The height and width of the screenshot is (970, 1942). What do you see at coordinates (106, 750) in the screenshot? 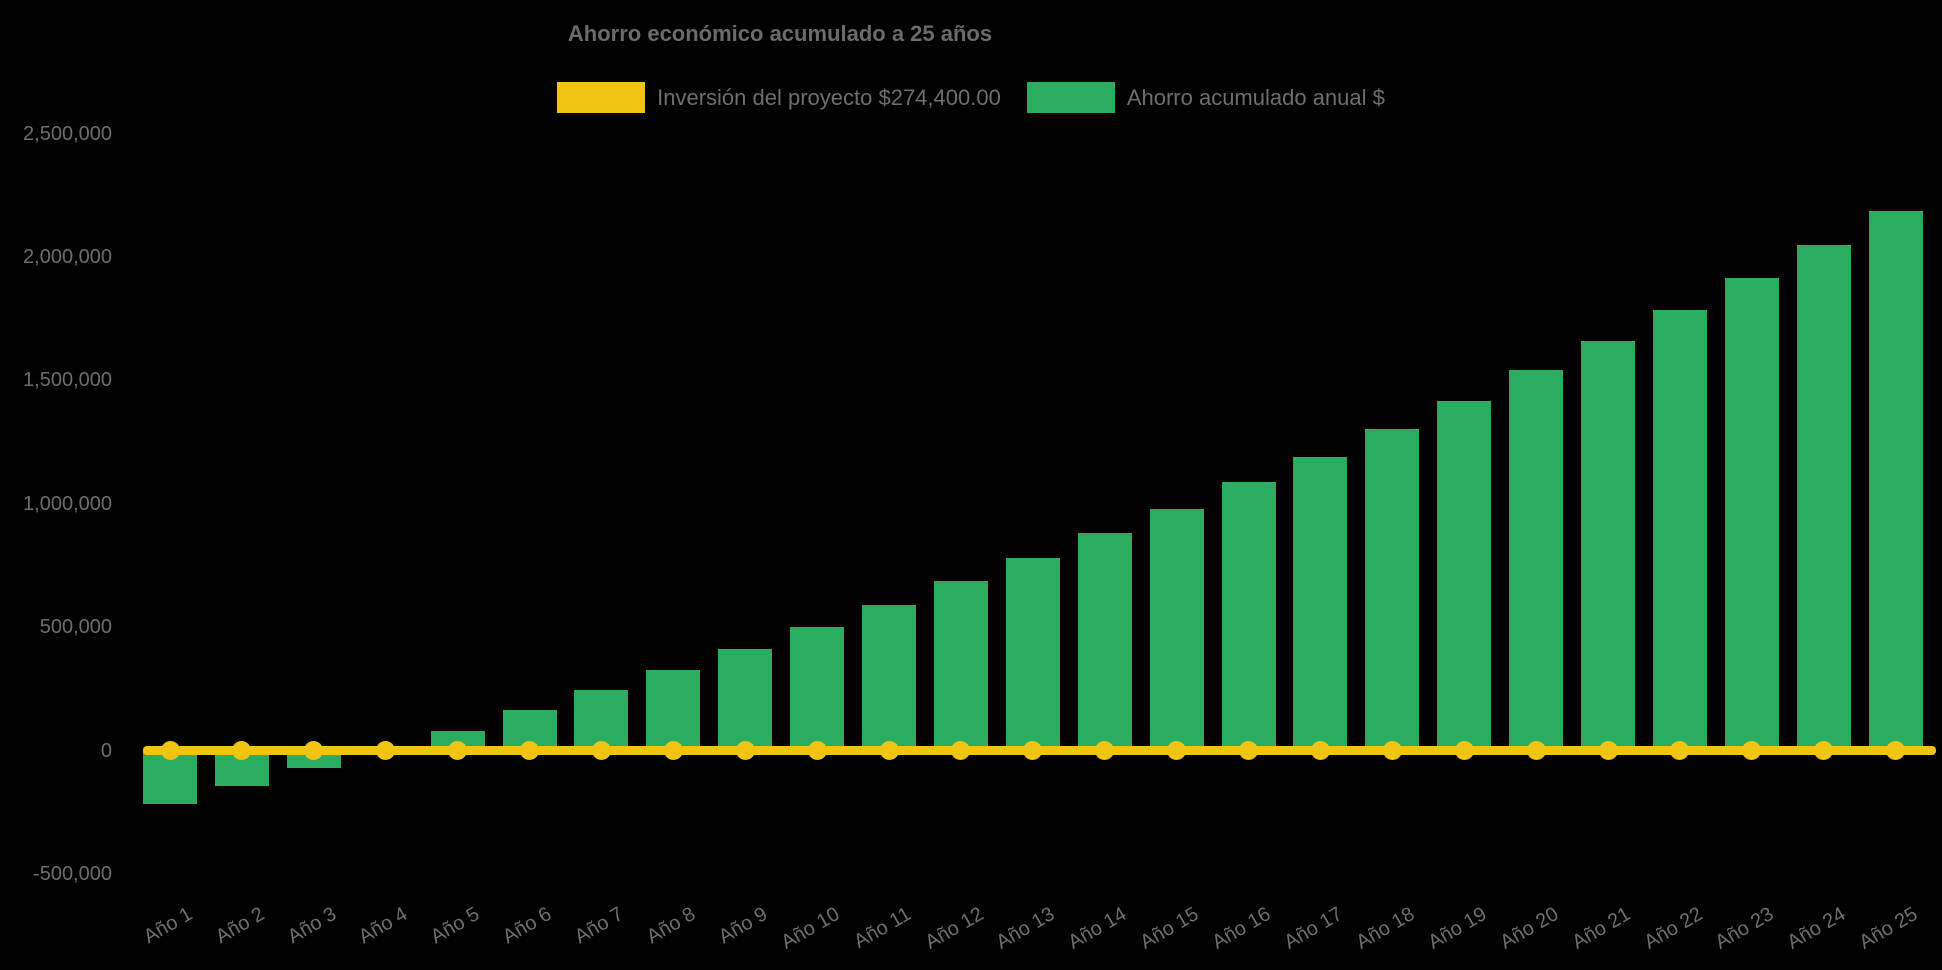
I see `y-tick-label: 0` at bounding box center [106, 750].